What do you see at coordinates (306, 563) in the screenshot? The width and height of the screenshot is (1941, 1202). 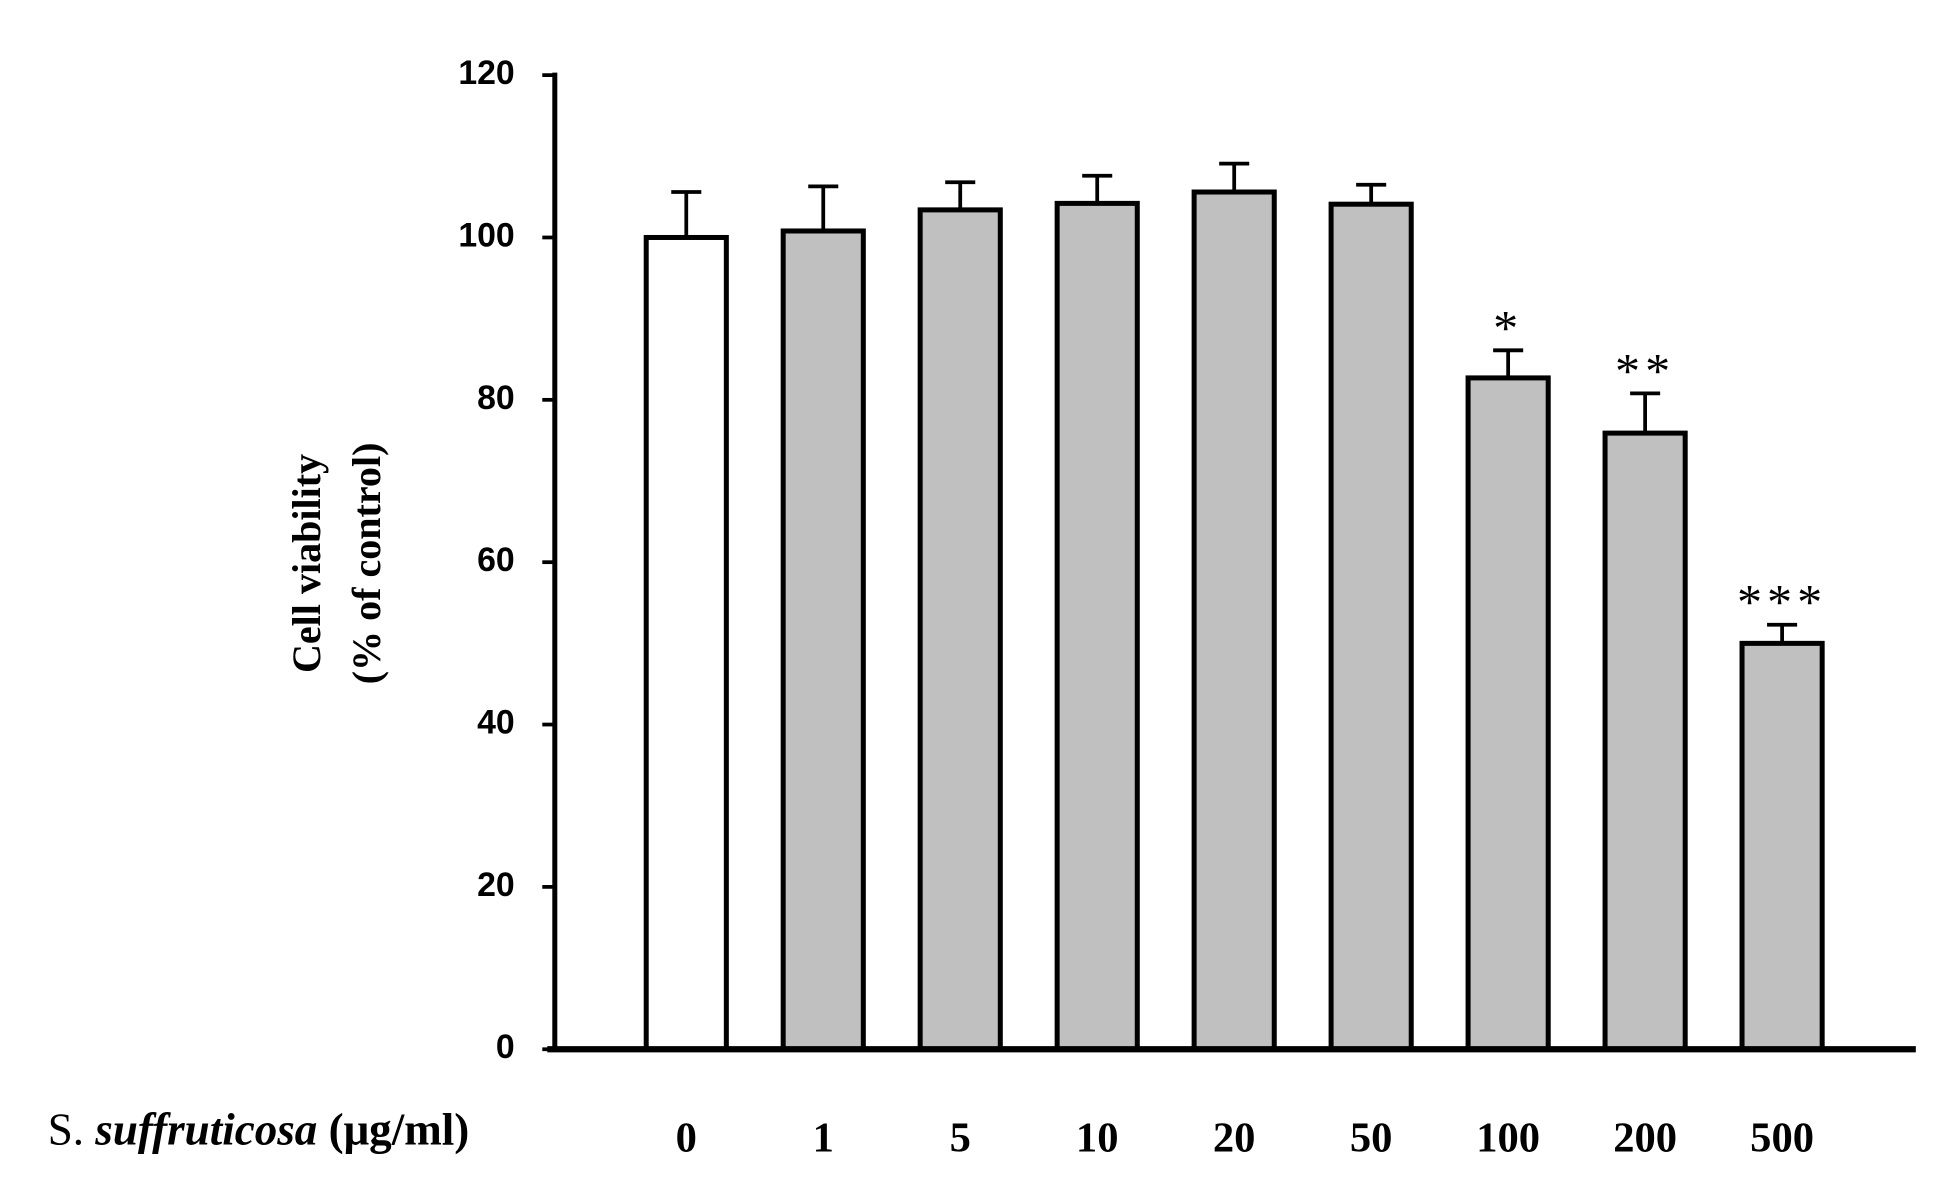 I see `y-axis-label: Cell viability` at bounding box center [306, 563].